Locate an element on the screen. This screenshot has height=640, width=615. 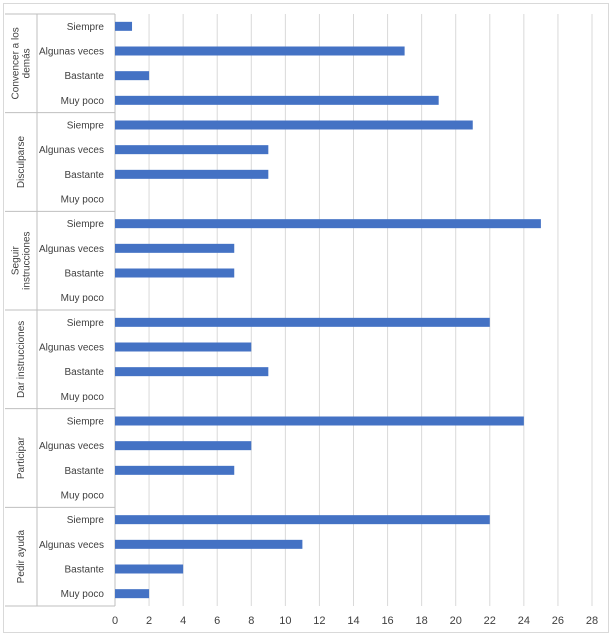
x-tick-label: 6 is located at coordinates (217, 621).